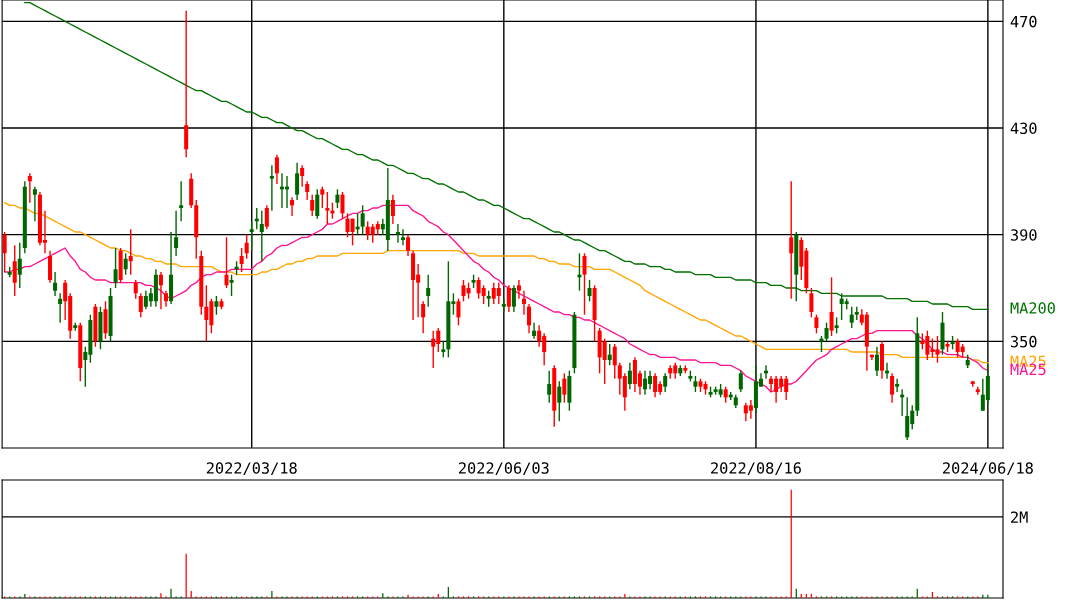 Image resolution: width=1065 pixels, height=600 pixels. Describe the element at coordinates (1023, 128) in the screenshot. I see `y-tick-label: 430` at that location.